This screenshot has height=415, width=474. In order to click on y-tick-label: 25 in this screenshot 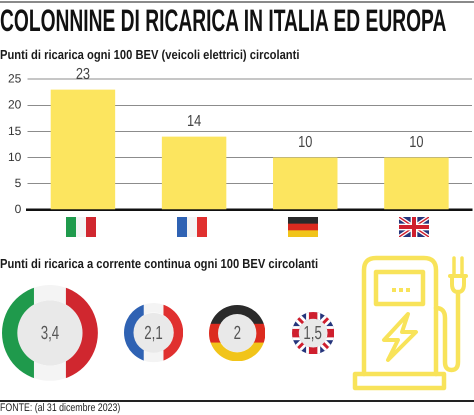, I will do `click(15, 79)`.